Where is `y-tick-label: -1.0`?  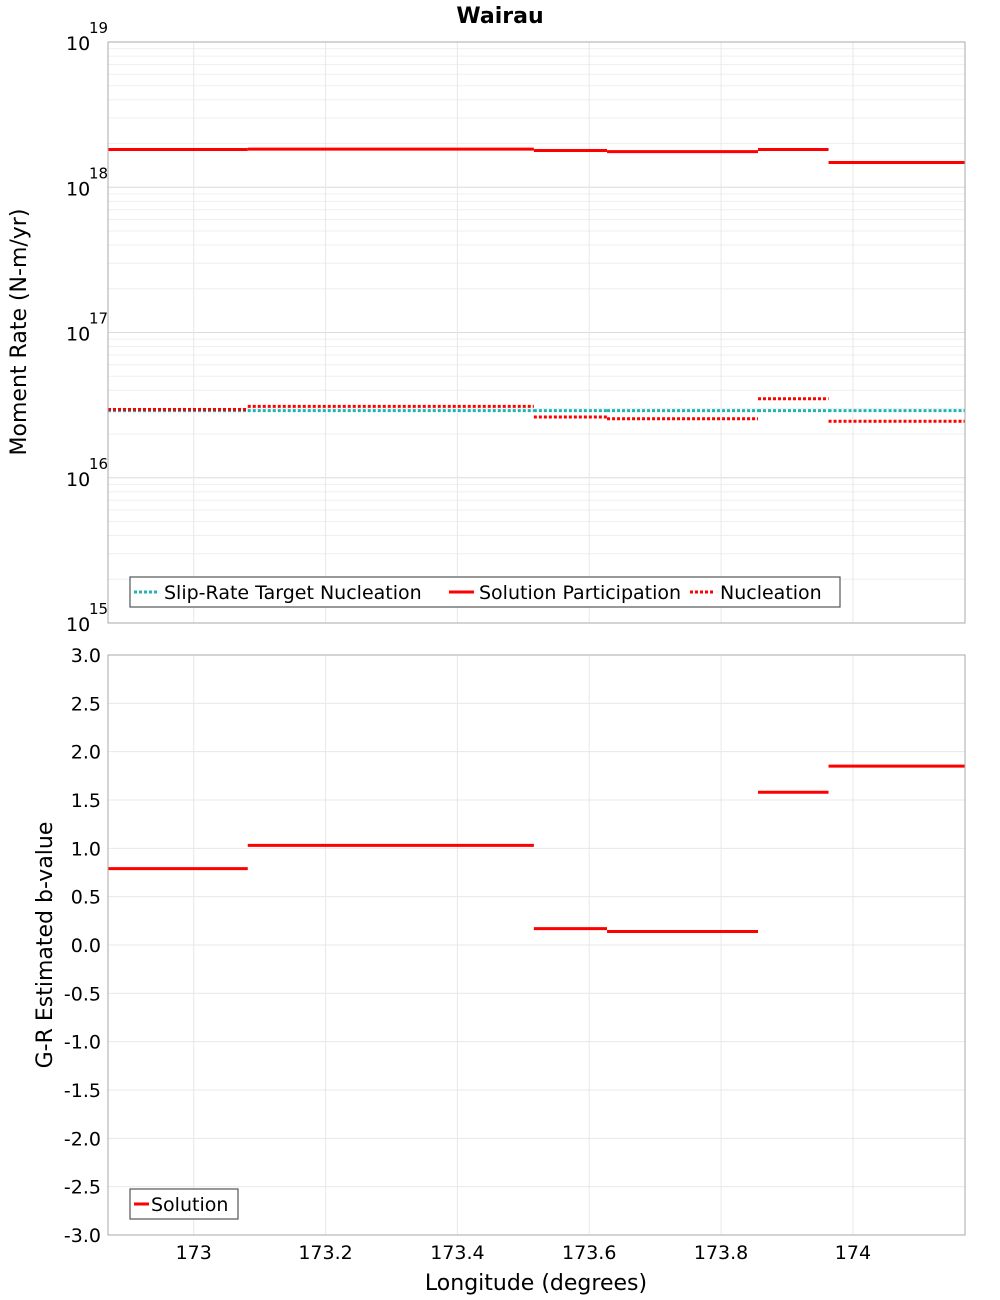 y-tick-label: -1.0 is located at coordinates (82, 1043).